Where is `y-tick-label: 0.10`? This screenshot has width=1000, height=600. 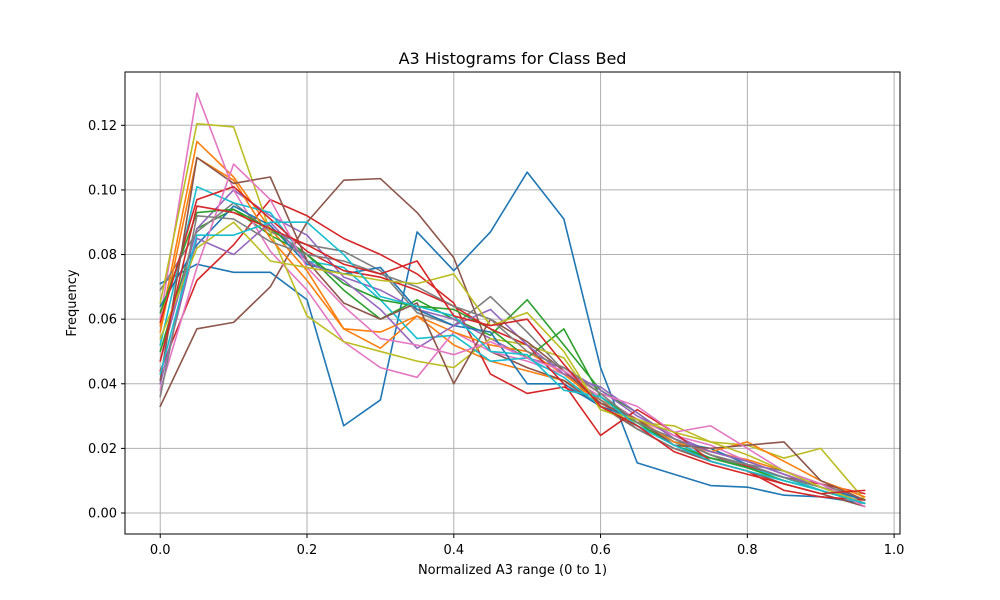
y-tick-label: 0.10 is located at coordinates (102, 190).